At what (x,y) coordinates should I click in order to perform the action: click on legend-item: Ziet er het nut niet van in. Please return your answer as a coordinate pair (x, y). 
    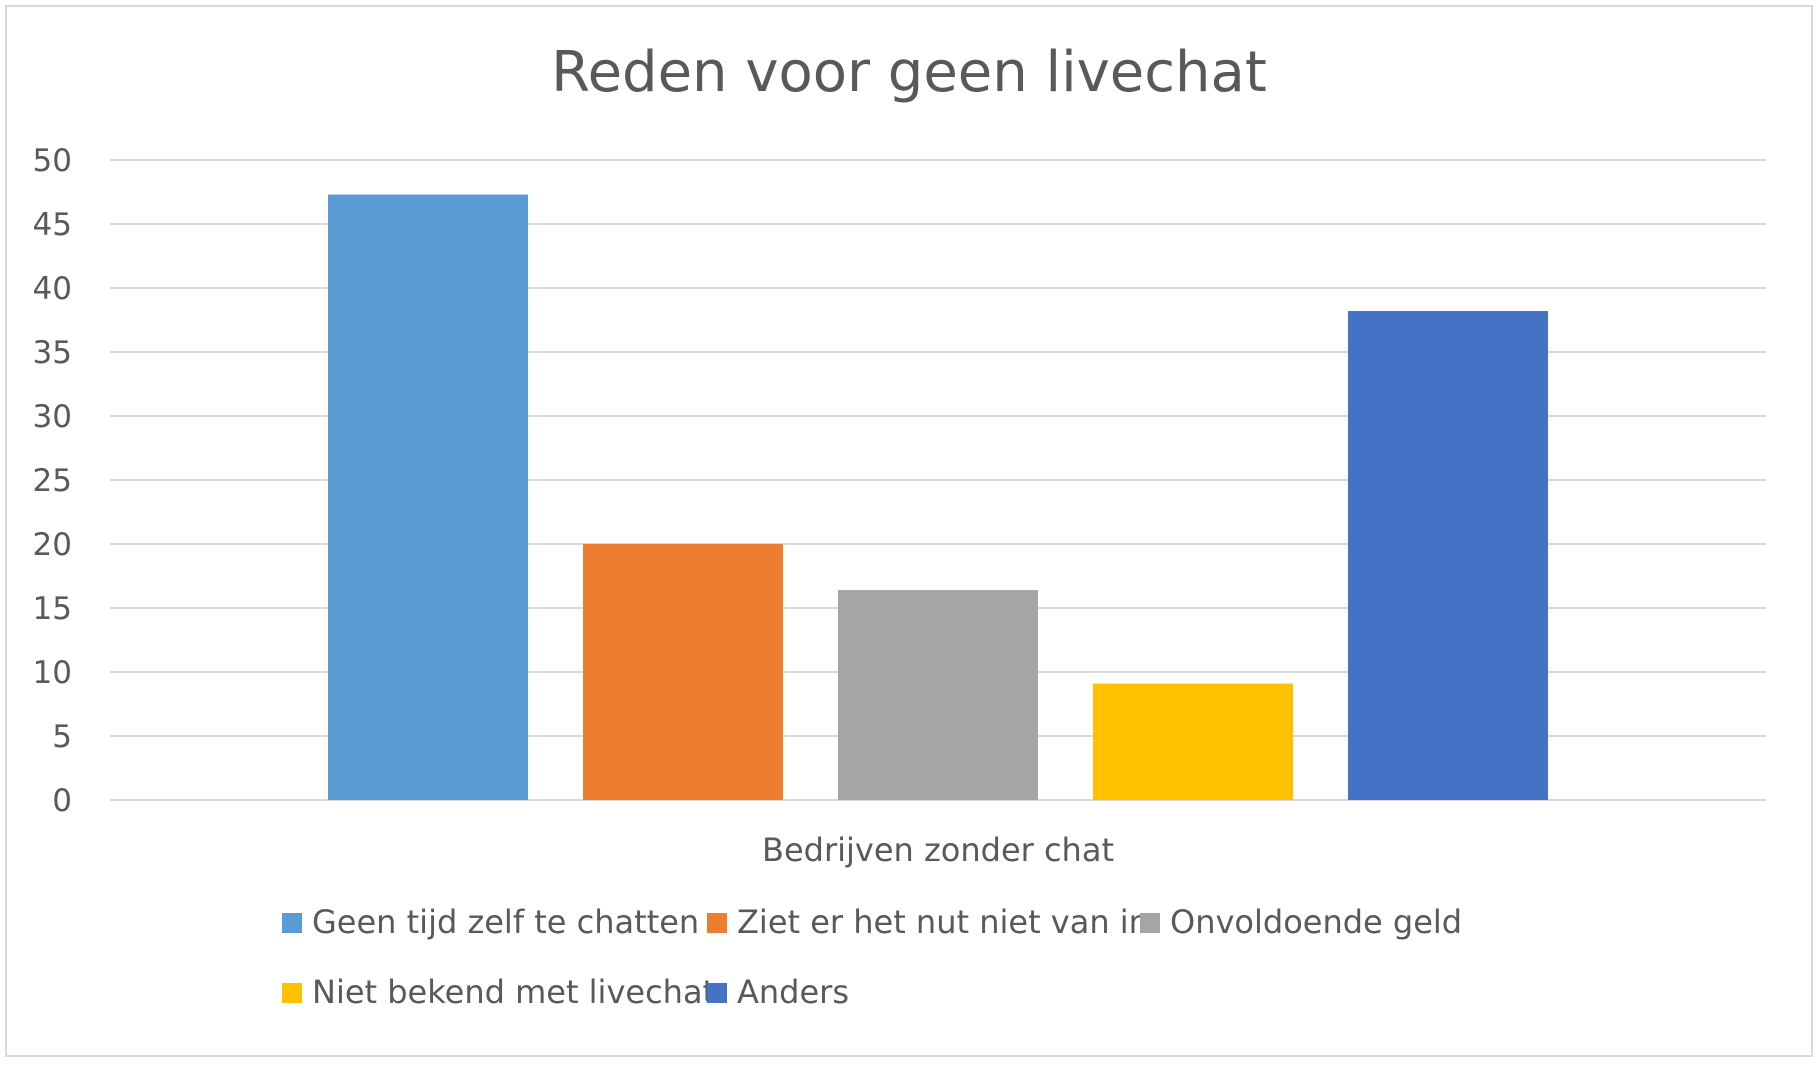
    Looking at the image, I should click on (928, 922).